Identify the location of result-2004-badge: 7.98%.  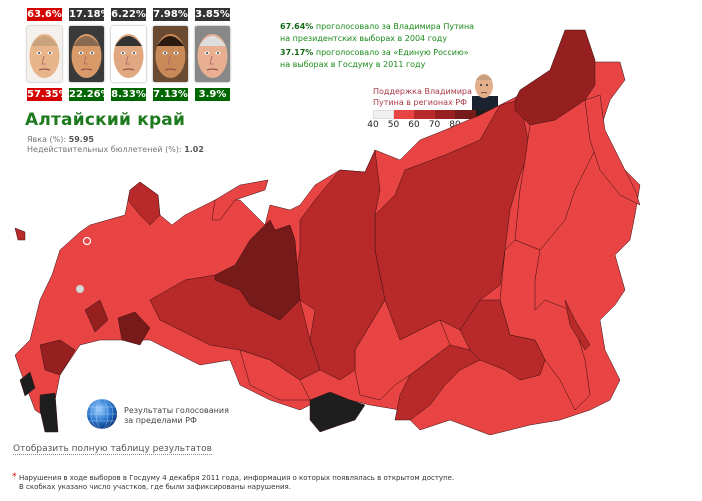
(170, 14).